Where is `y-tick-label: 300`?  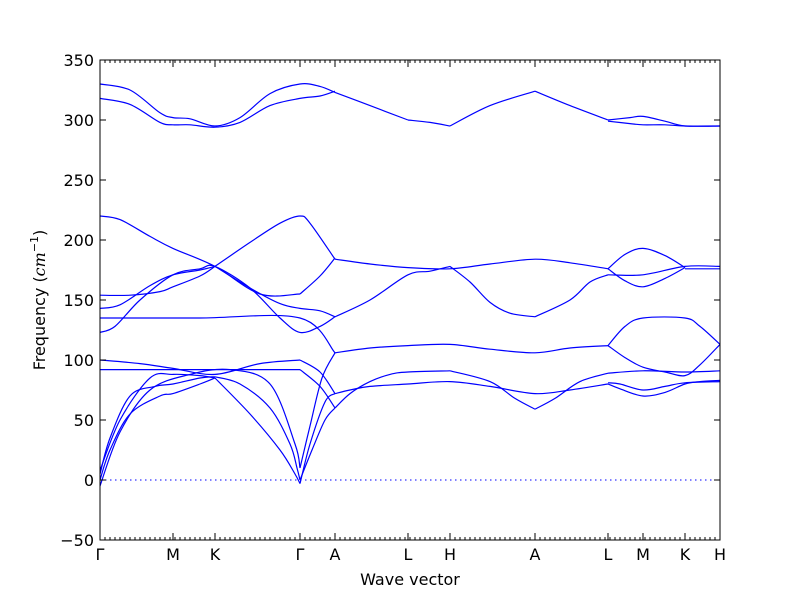
y-tick-label: 300 is located at coordinates (78, 120).